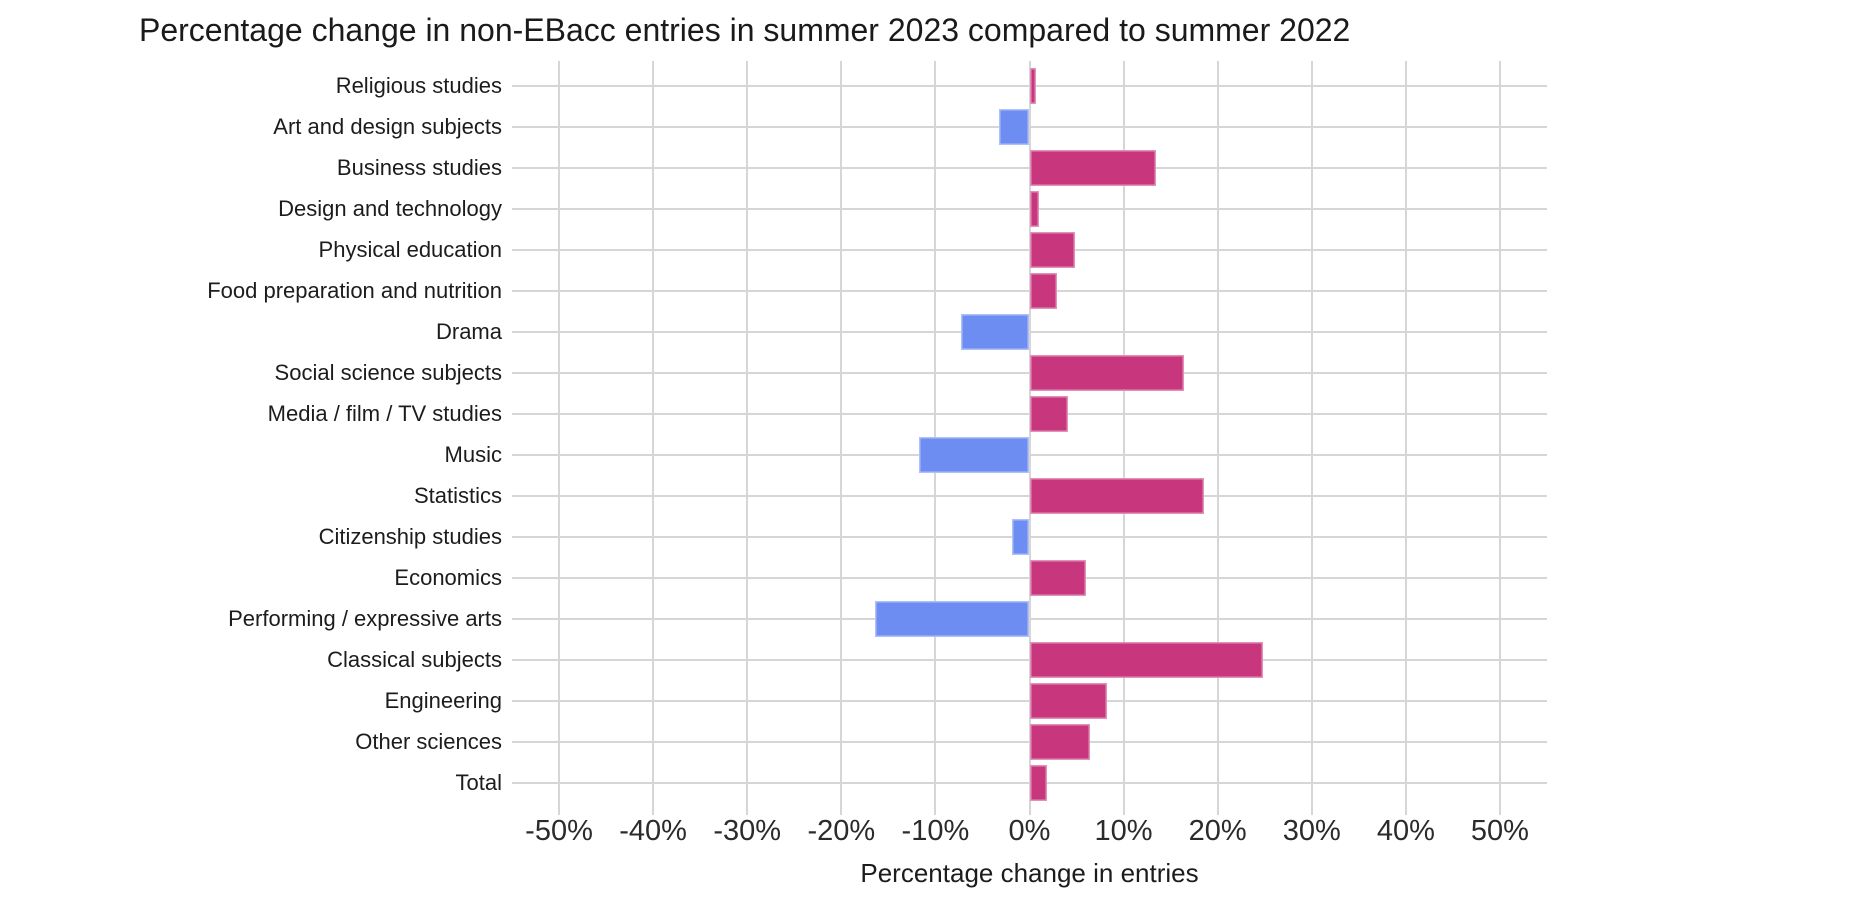 The image size is (1866, 914). What do you see at coordinates (478, 783) in the screenshot?
I see `y-axis-label: Total` at bounding box center [478, 783].